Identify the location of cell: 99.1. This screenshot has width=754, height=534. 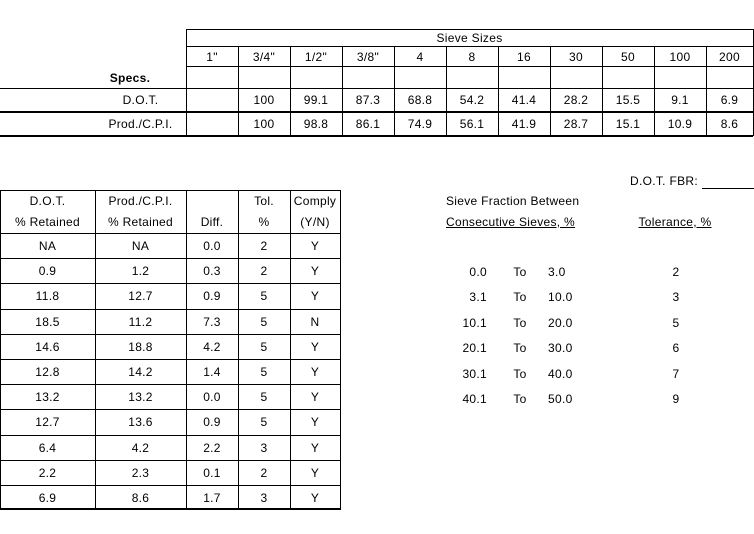
(316, 100).